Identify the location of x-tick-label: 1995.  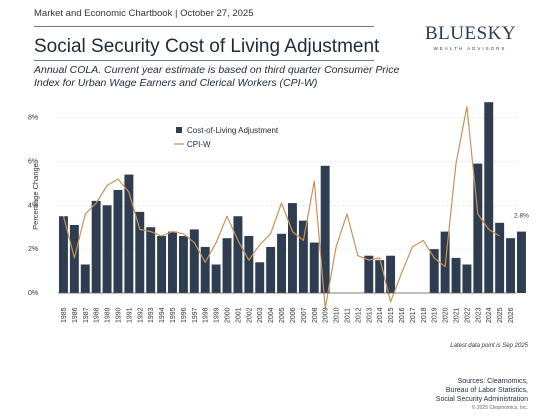
(173, 315).